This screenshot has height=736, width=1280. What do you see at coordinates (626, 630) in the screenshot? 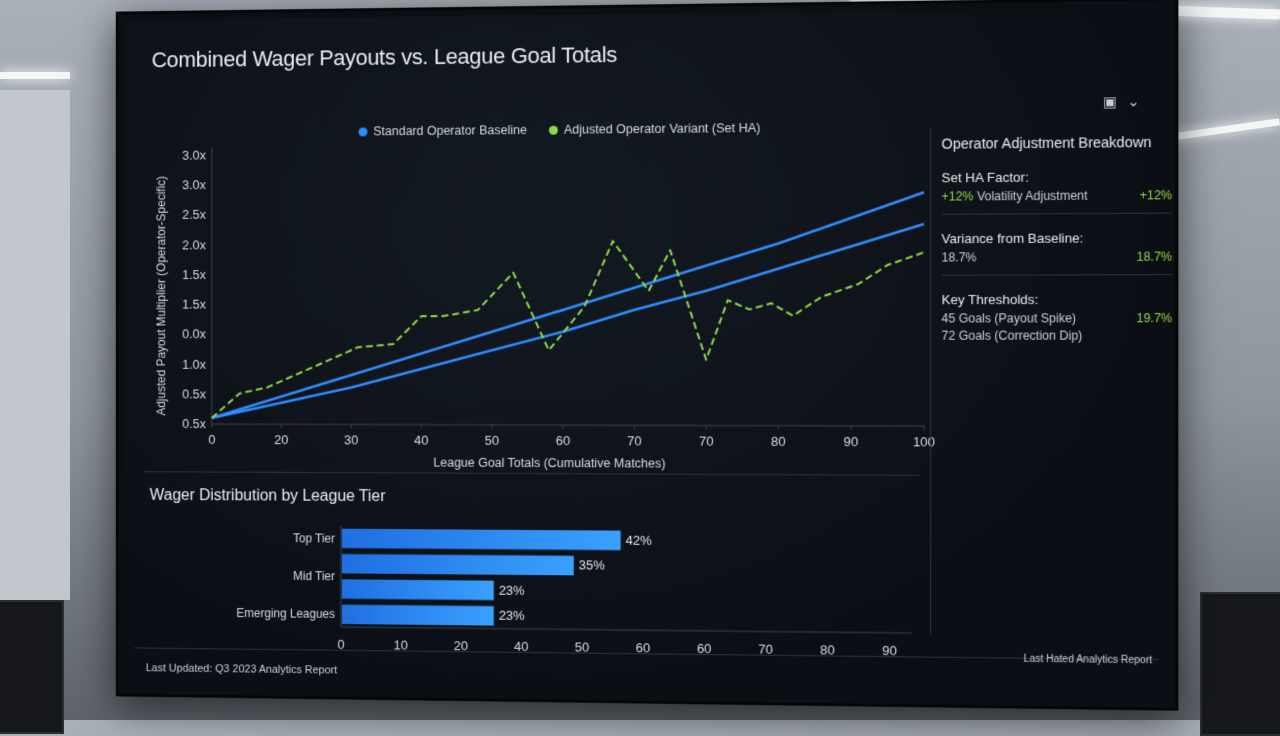
I see `bar-x-axis-line` at bounding box center [626, 630].